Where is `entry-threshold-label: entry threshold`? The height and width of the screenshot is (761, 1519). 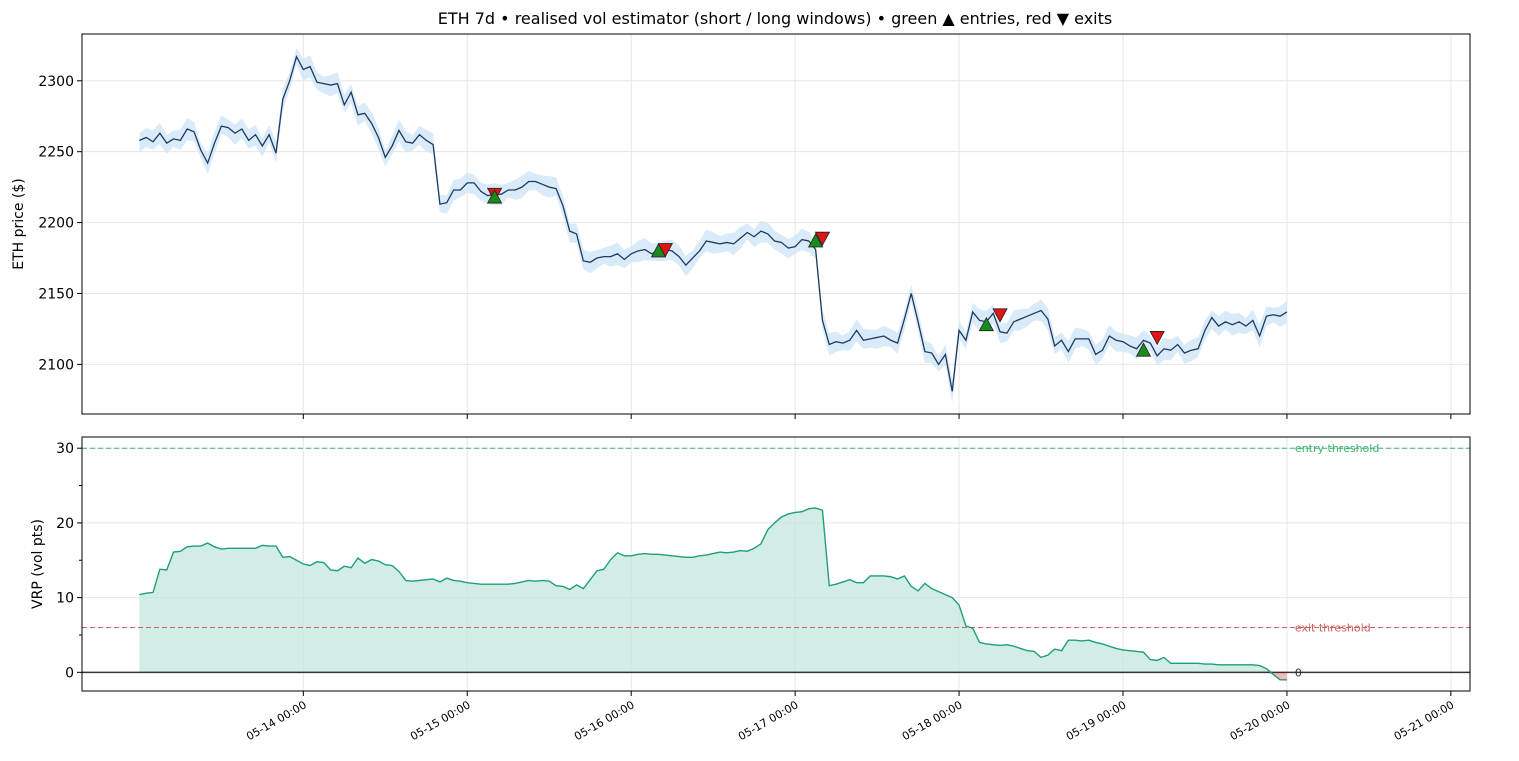
entry-threshold-label: entry threshold is located at coordinates (1337, 448).